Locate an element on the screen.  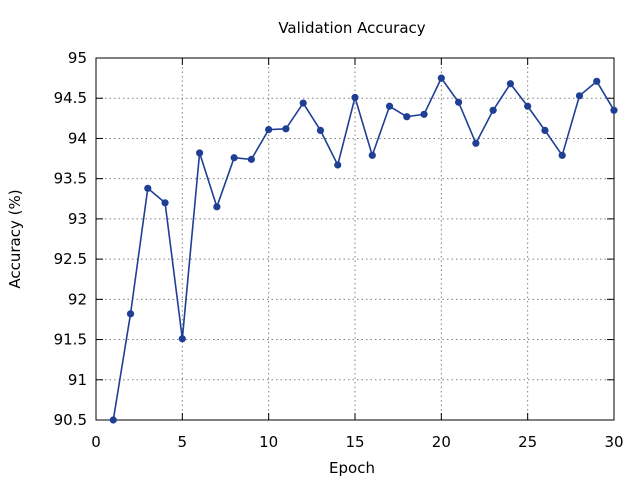
y-tick-label: 93.5 is located at coordinates (70, 179).